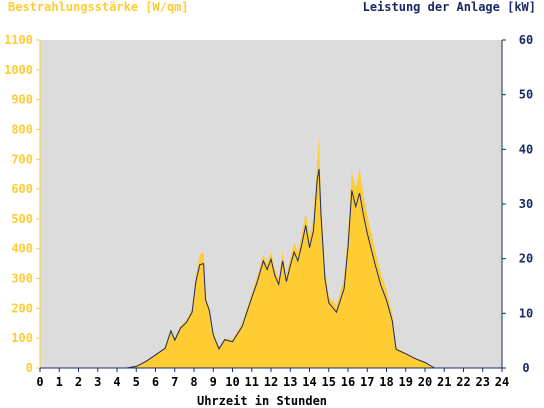 This screenshot has width=544, height=408. What do you see at coordinates (252, 382) in the screenshot?
I see `x-axis-tick-label: 11` at bounding box center [252, 382].